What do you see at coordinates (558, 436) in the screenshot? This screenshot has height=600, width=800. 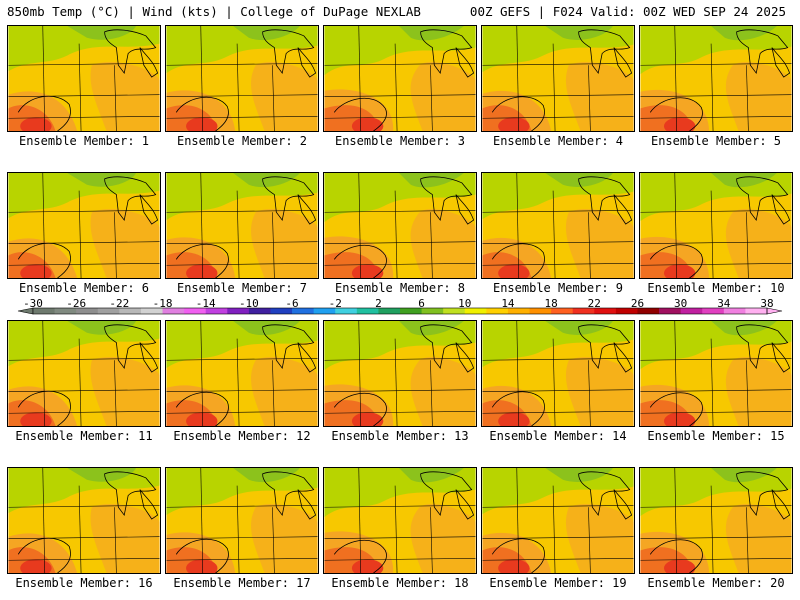 I see `member-label: Ensemble Member: 14` at bounding box center [558, 436].